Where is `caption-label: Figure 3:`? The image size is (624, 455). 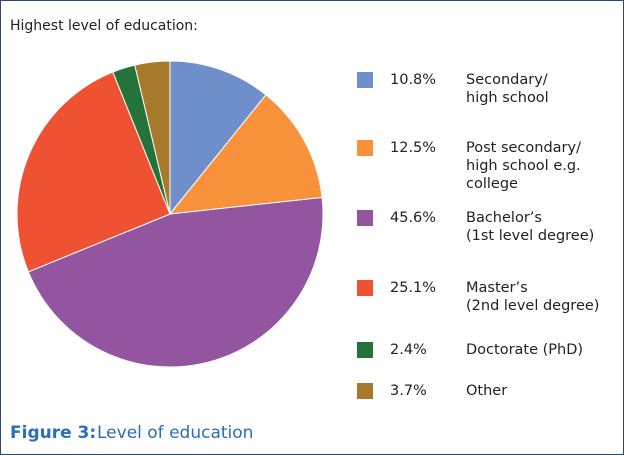 caption-label: Figure 3: is located at coordinates (53, 433).